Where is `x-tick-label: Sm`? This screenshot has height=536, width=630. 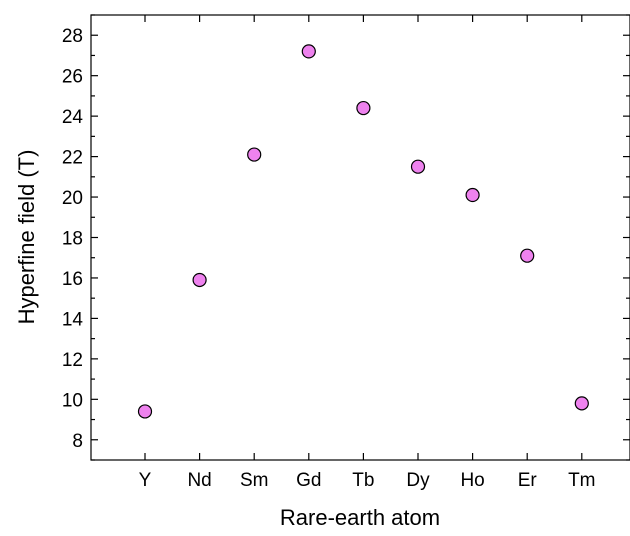
x-tick-label: Sm is located at coordinates (254, 480).